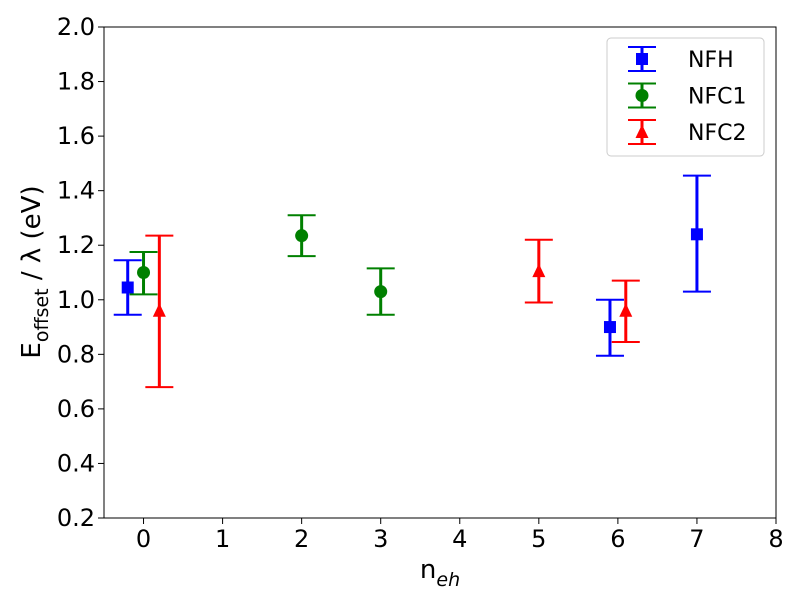 This screenshot has height=600, width=800. What do you see at coordinates (301, 539) in the screenshot?
I see `x-tick-label: 2` at bounding box center [301, 539].